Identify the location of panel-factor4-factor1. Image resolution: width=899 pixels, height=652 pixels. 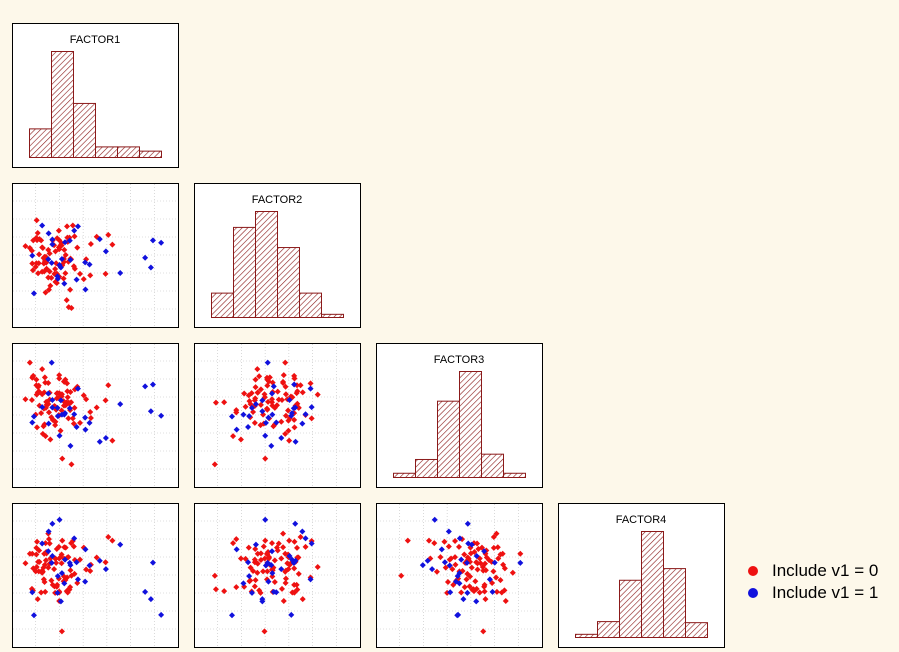
(95, 575).